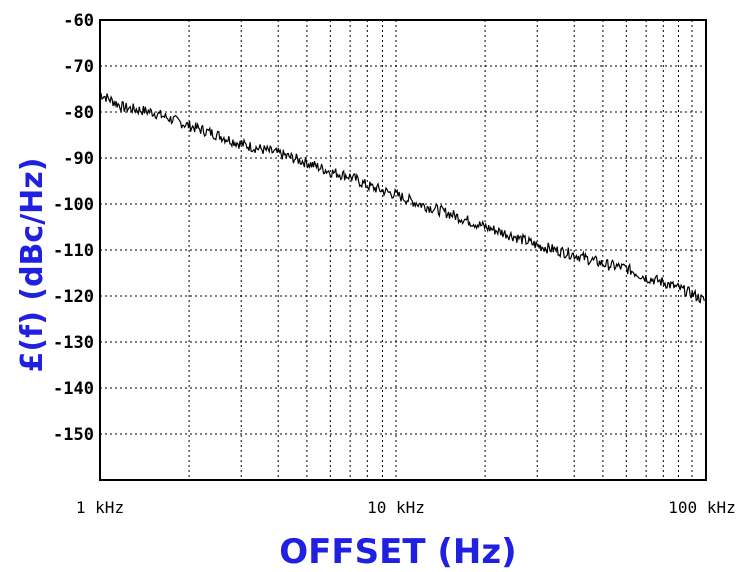 The image size is (739, 572). Describe the element at coordinates (73, 251) in the screenshot. I see `y-tick-label: -110` at that location.